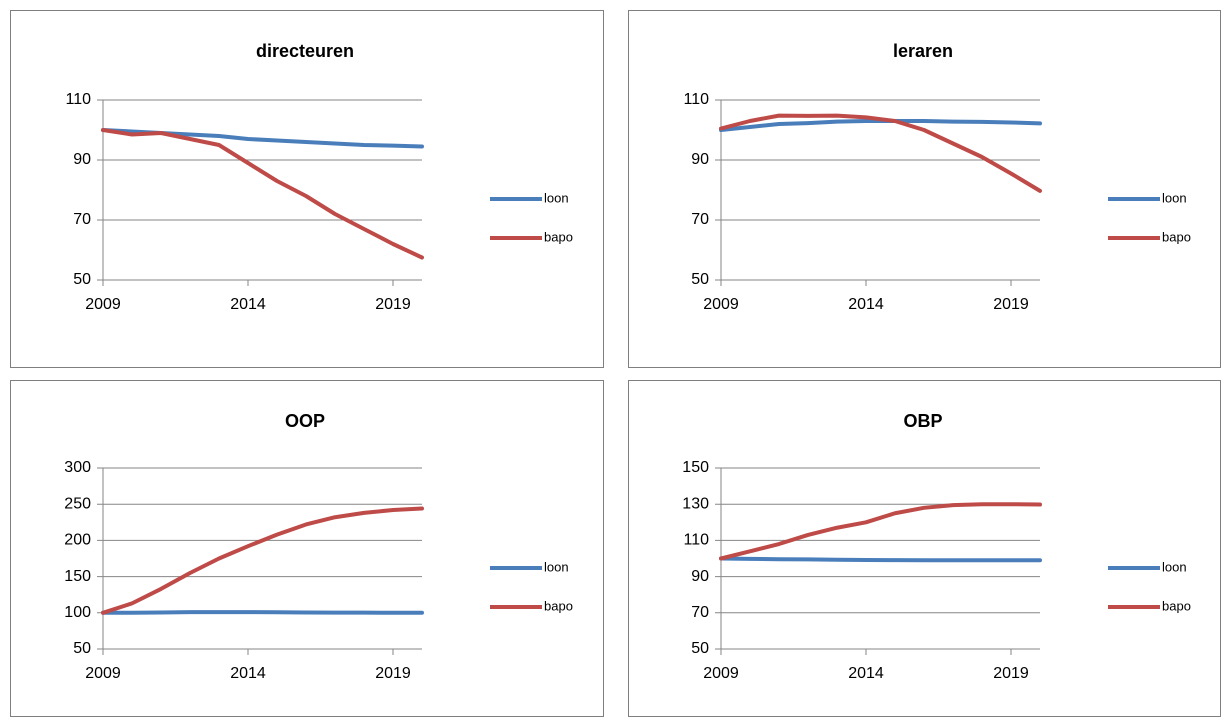 Image resolution: width=1230 pixels, height=726 pixels. Describe the element at coordinates (77, 540) in the screenshot. I see `y-tick-label: 200` at that location.